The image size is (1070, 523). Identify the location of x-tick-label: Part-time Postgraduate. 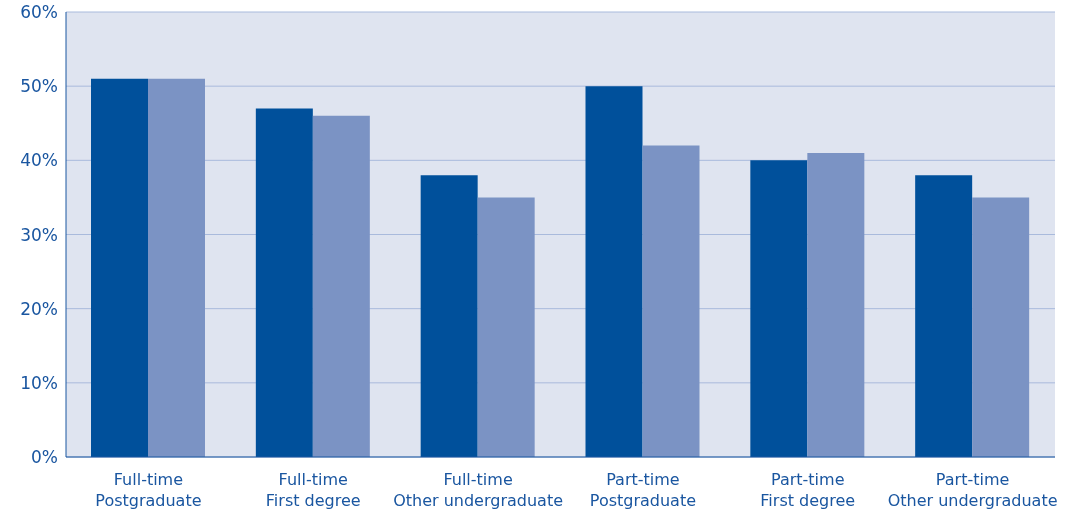
(643, 490).